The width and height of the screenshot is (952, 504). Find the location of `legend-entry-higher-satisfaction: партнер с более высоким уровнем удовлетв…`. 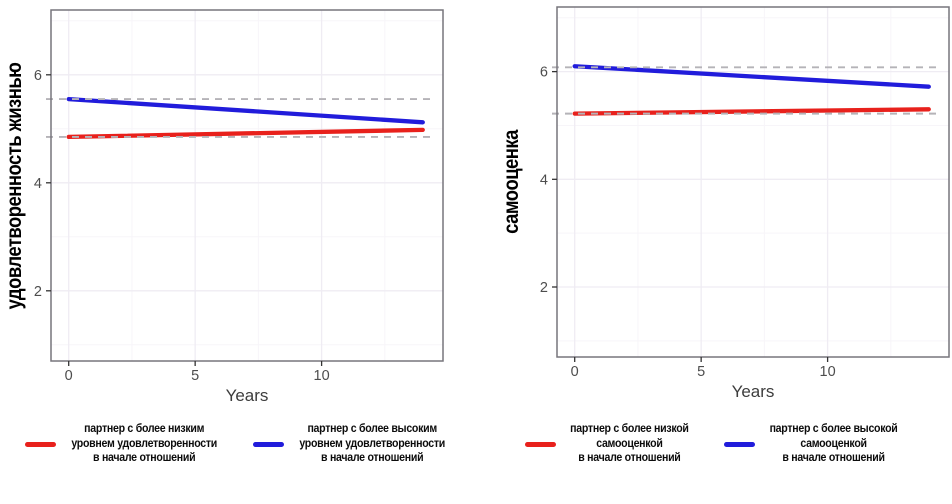

legend-entry-higher-satisfaction: партнер с более высоким уровнем удовлетв… is located at coordinates (352, 444).